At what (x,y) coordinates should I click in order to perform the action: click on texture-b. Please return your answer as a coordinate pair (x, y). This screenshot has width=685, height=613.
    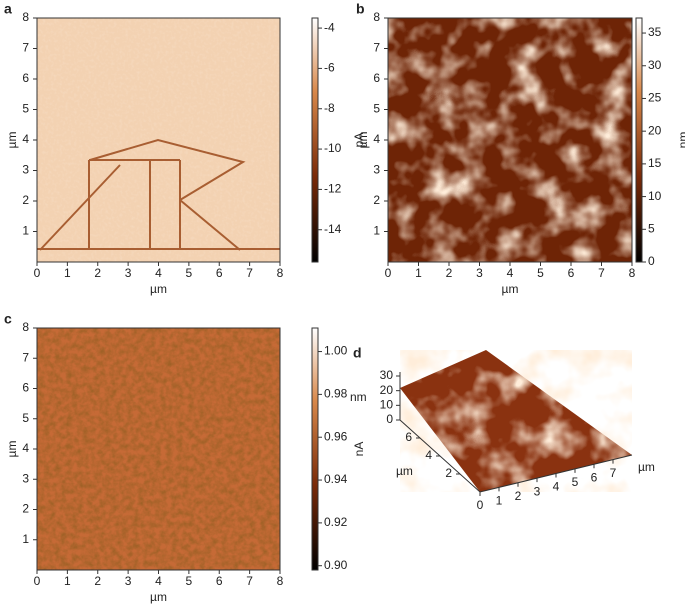
    Looking at the image, I should click on (510, 140).